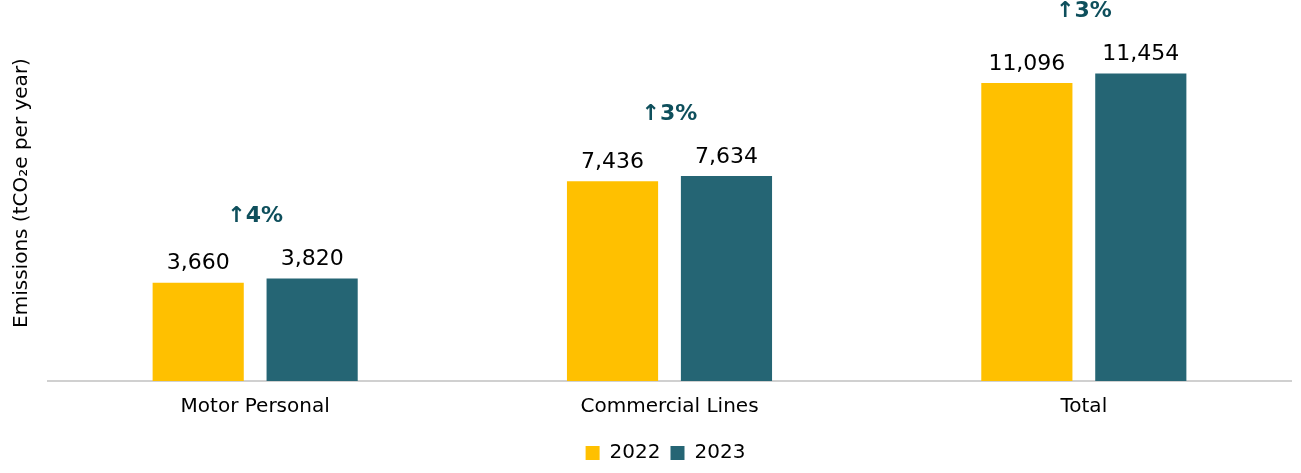  What do you see at coordinates (312, 258) in the screenshot?
I see `data-label: 3,820` at bounding box center [312, 258].